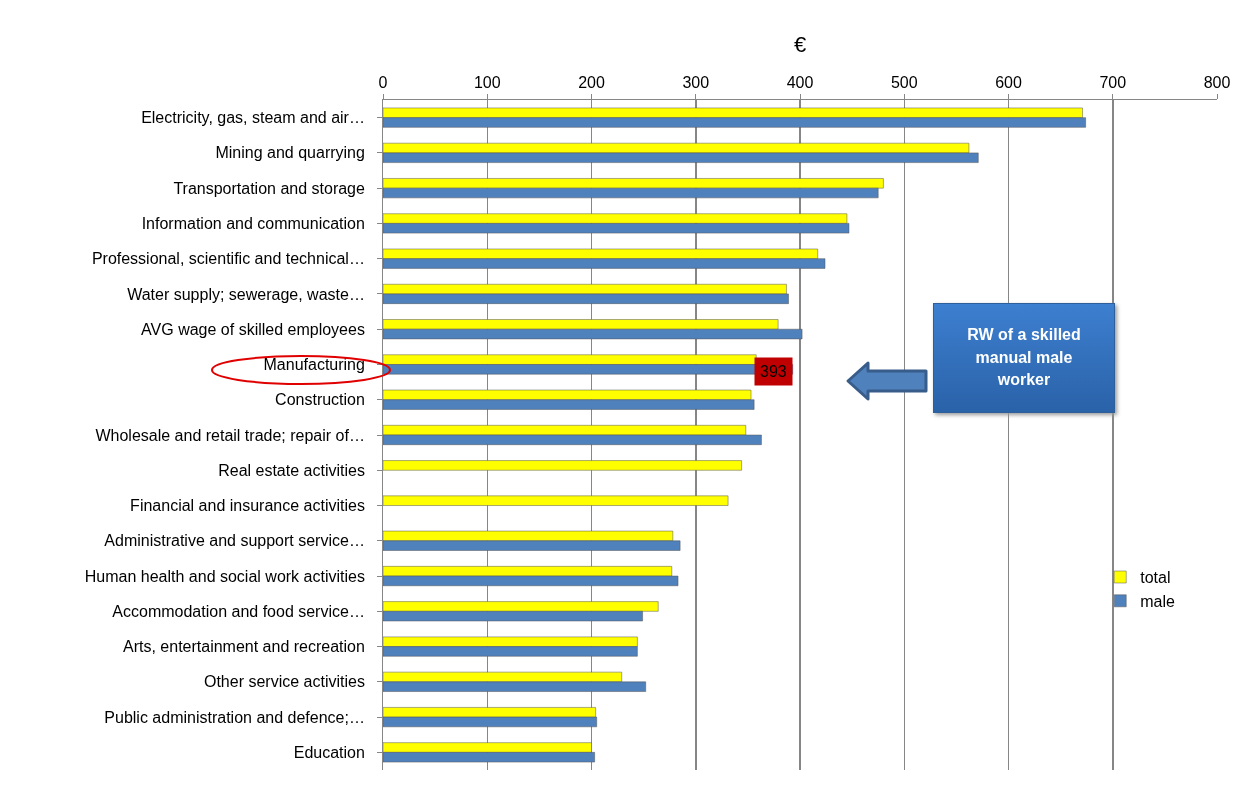 The image size is (1250, 785). Describe the element at coordinates (800, 45) in the screenshot. I see `x-axis-title: €` at that location.